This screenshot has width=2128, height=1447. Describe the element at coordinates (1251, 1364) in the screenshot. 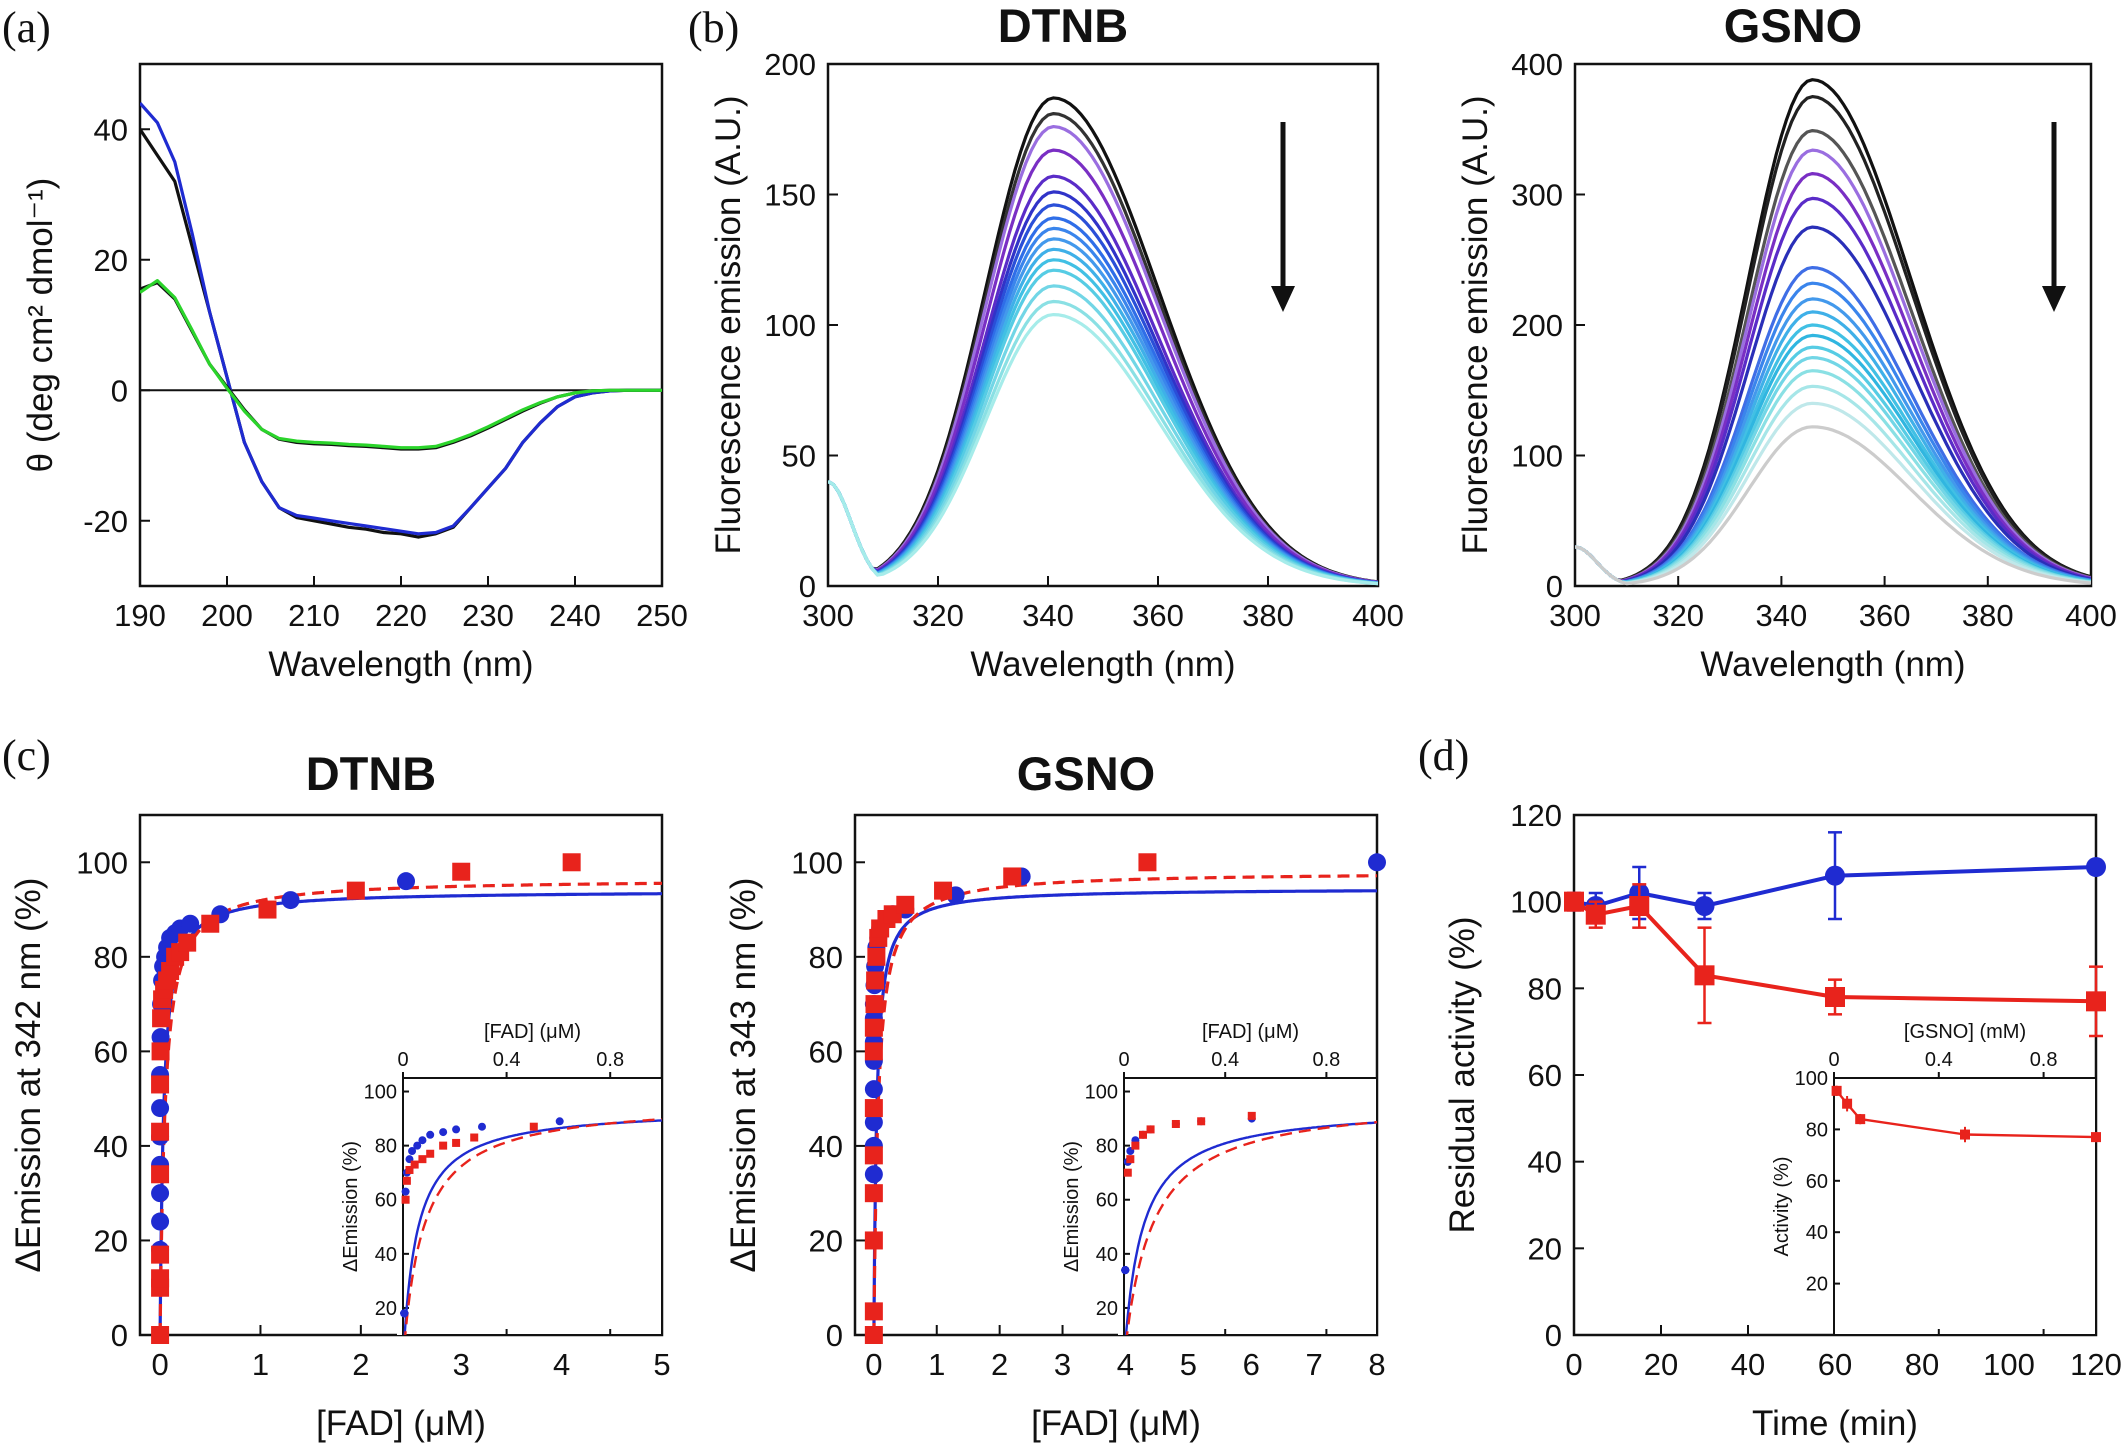

I see `x-tick-label: 6` at that location.